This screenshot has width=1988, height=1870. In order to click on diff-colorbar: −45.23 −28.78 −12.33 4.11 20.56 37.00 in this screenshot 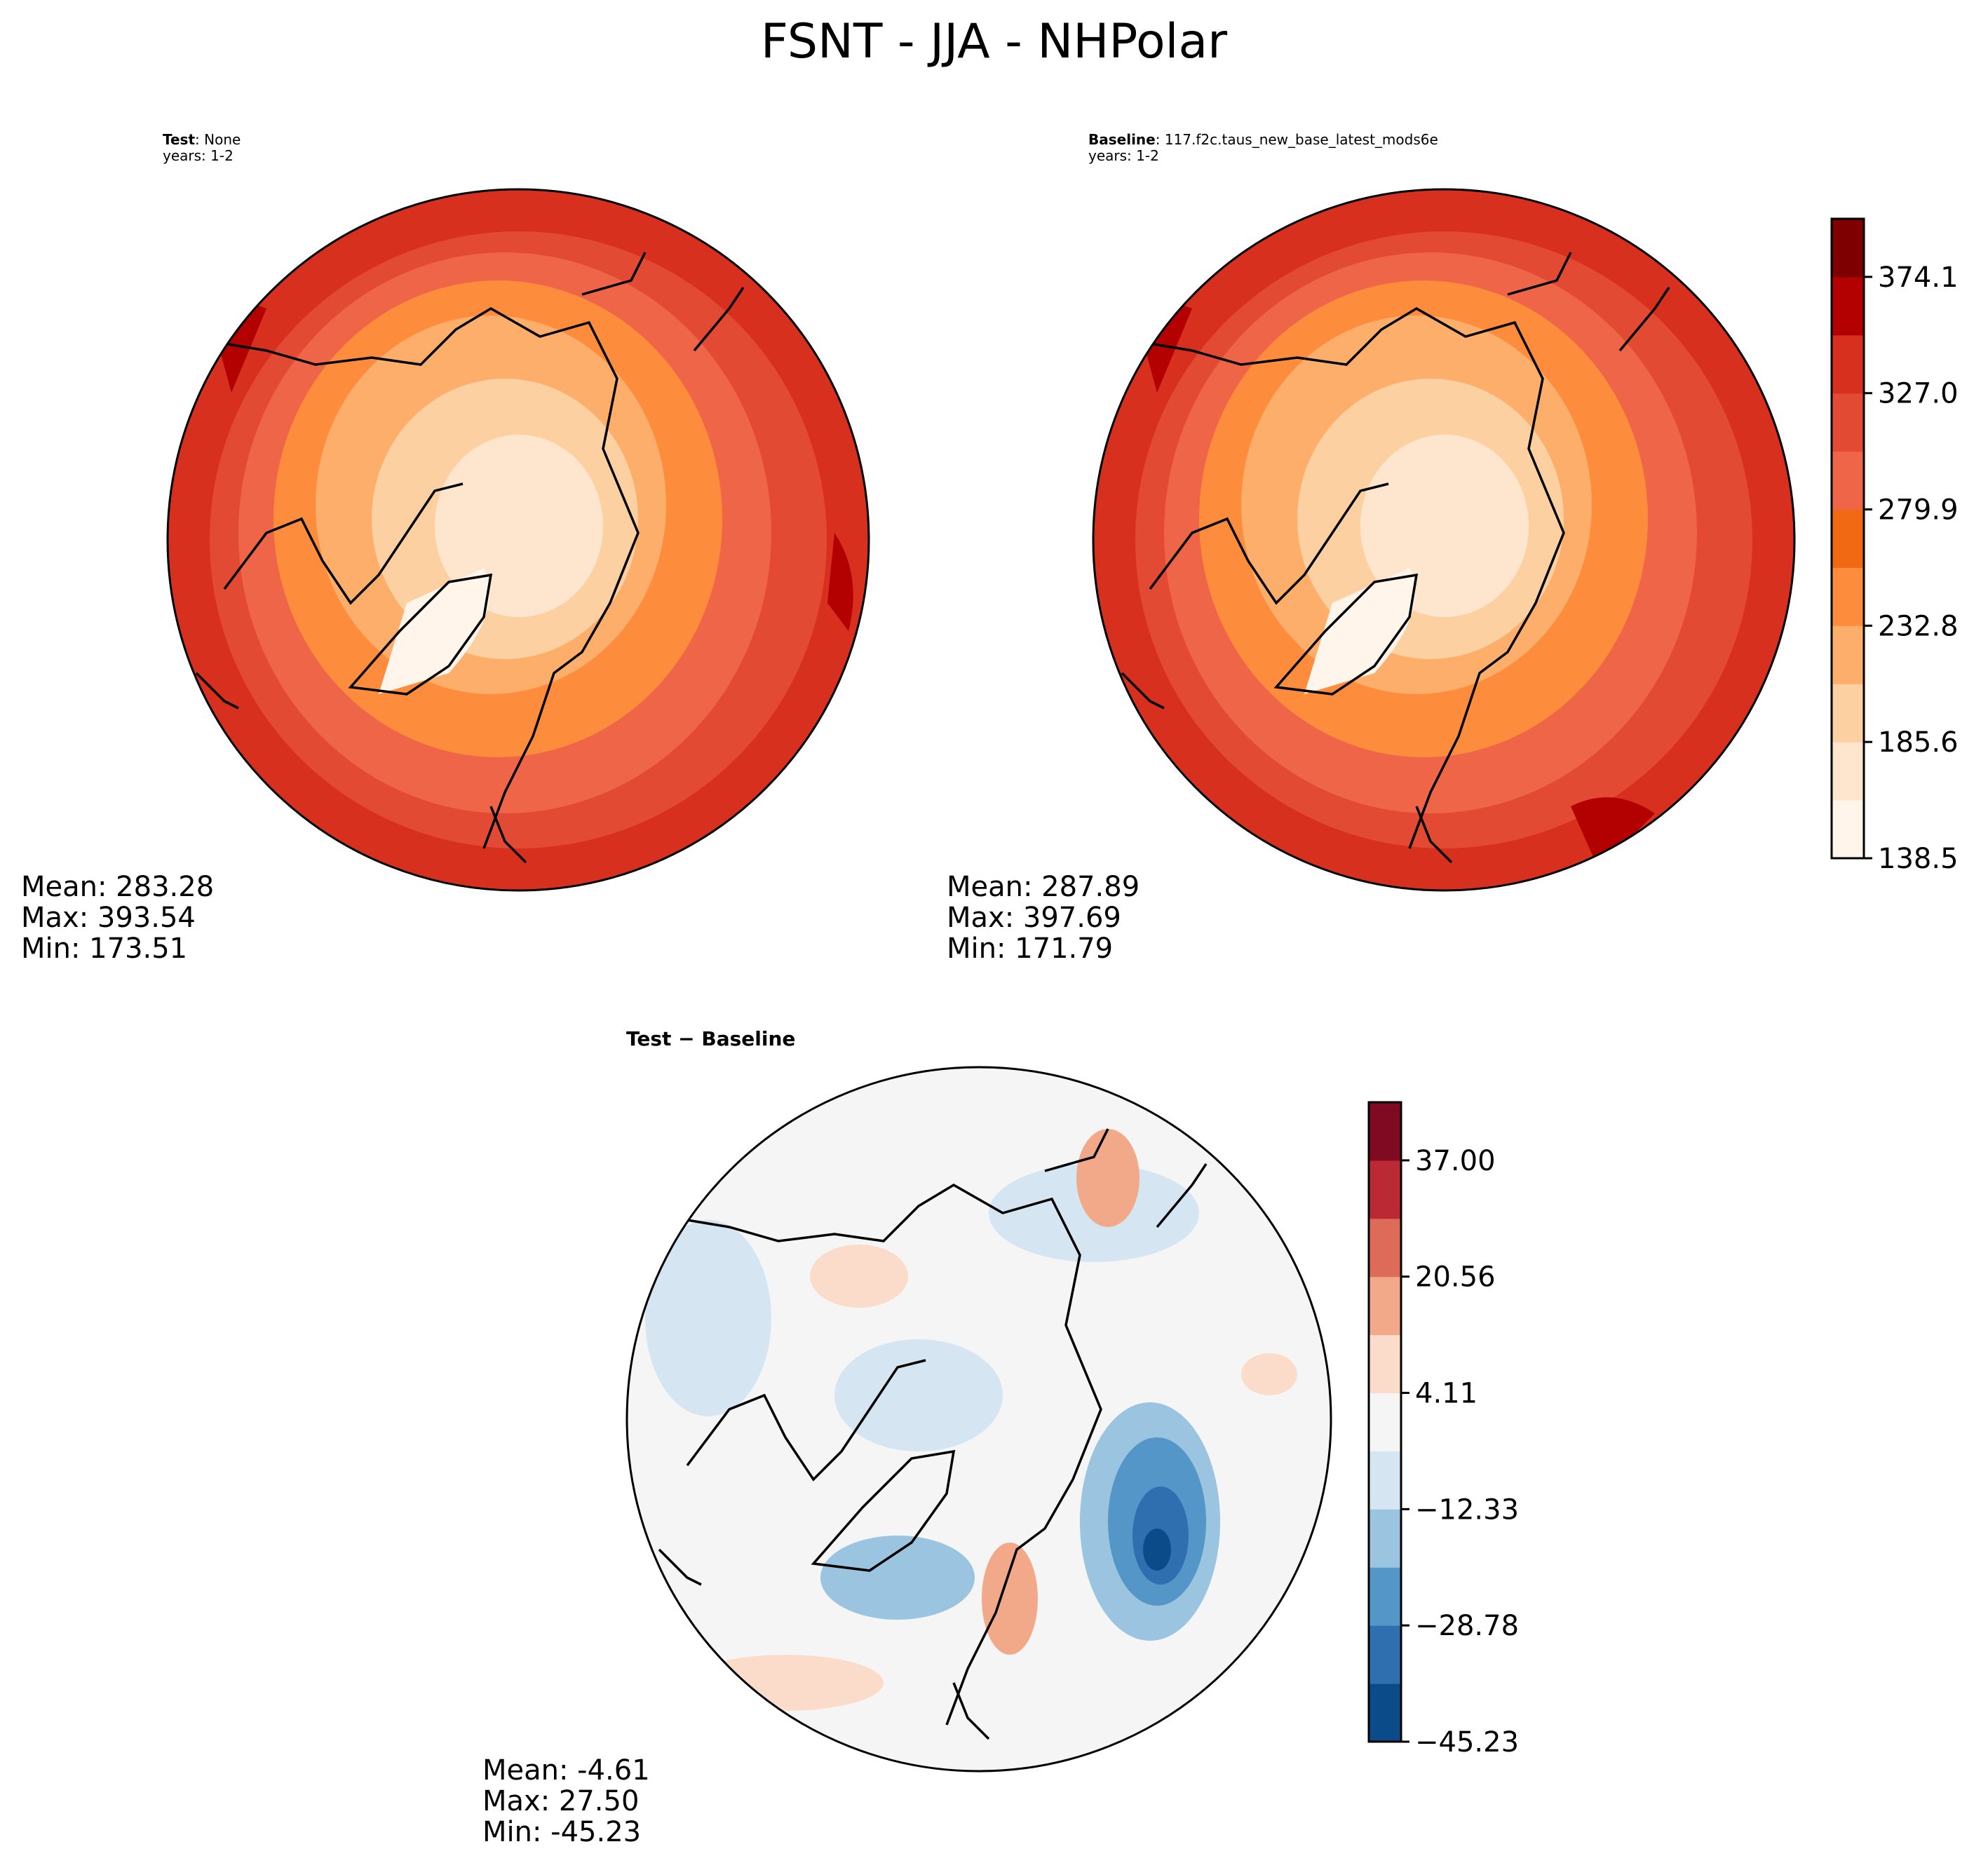, I will do `click(1443, 1430)`.